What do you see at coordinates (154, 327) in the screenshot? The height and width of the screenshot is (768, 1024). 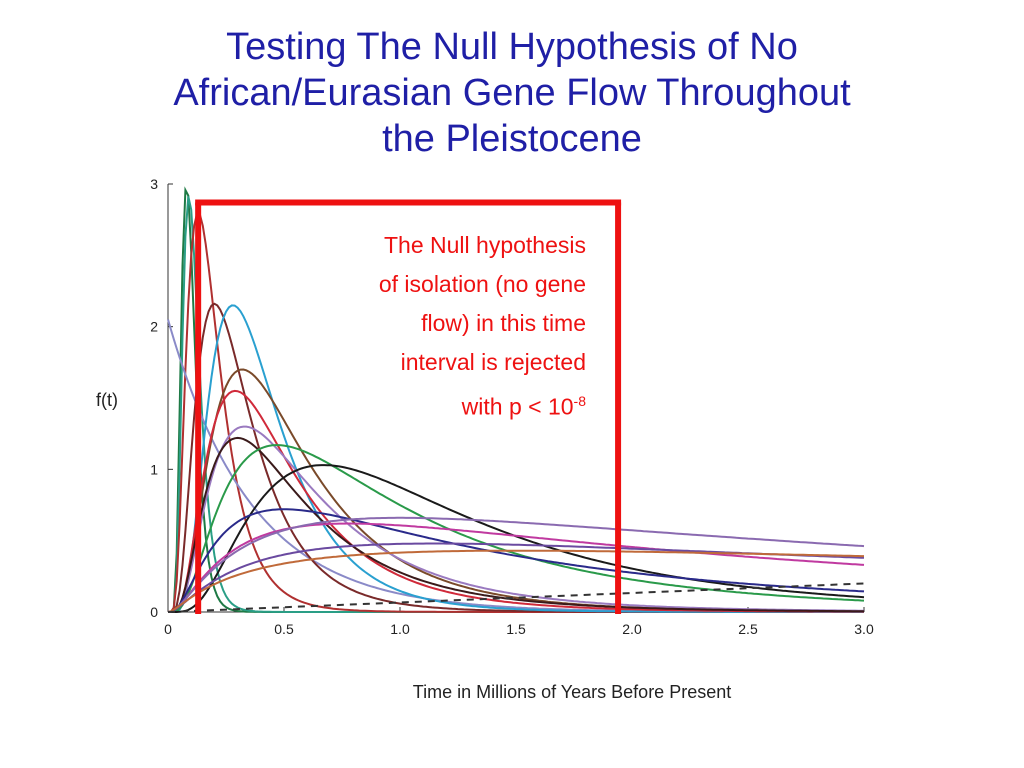 I see `y-tick-label: 2` at bounding box center [154, 327].